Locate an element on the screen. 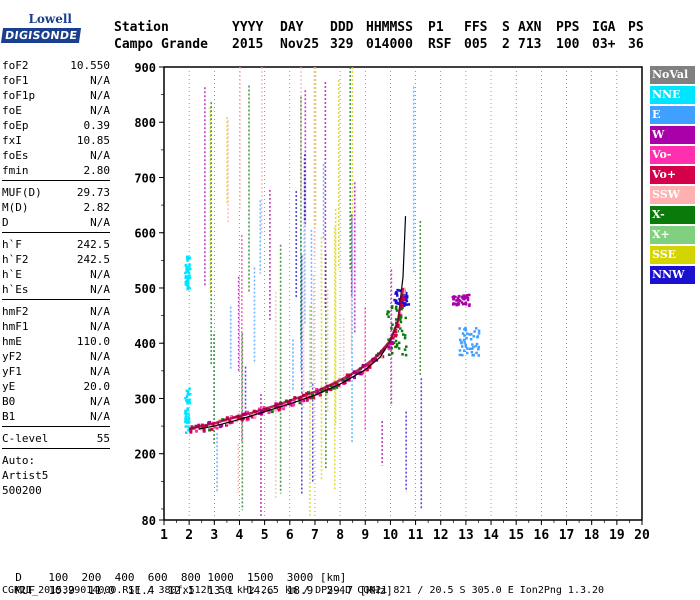  y-tick-label: 700 is located at coordinates (145, 178).